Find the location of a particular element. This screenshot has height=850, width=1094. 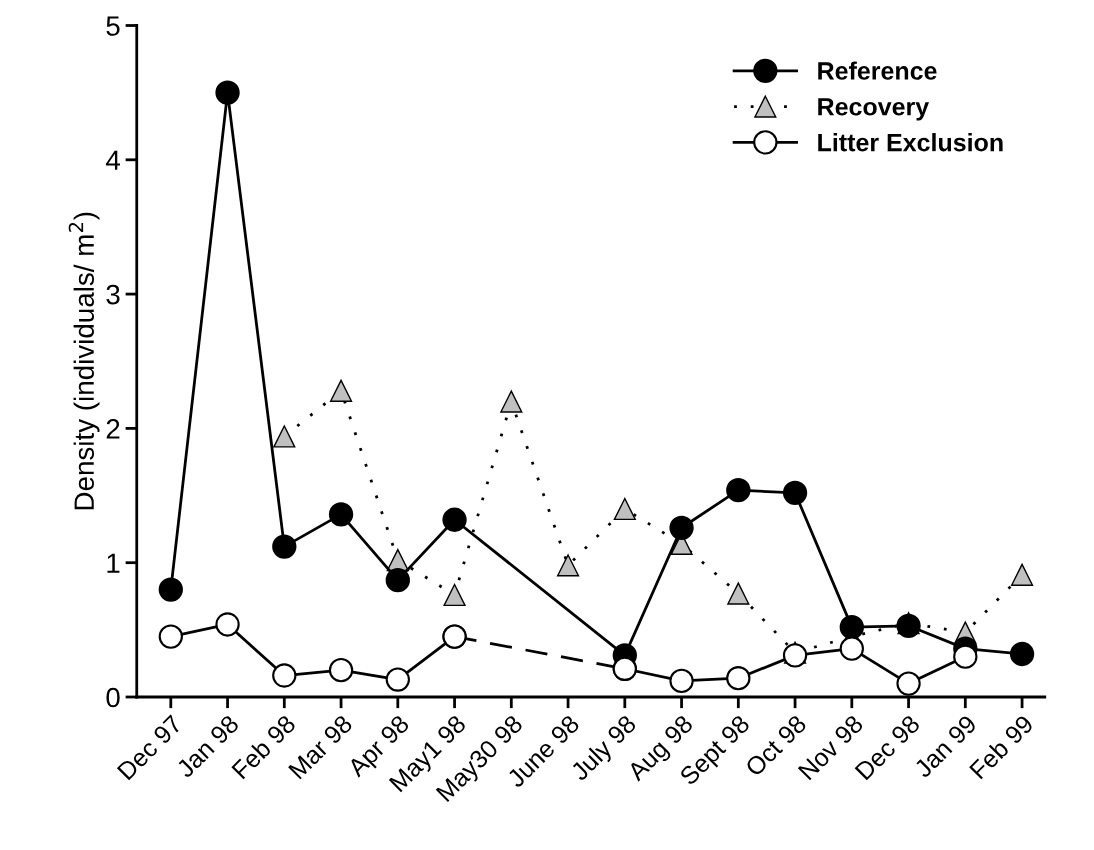

legend-label: Reference is located at coordinates (877, 70).